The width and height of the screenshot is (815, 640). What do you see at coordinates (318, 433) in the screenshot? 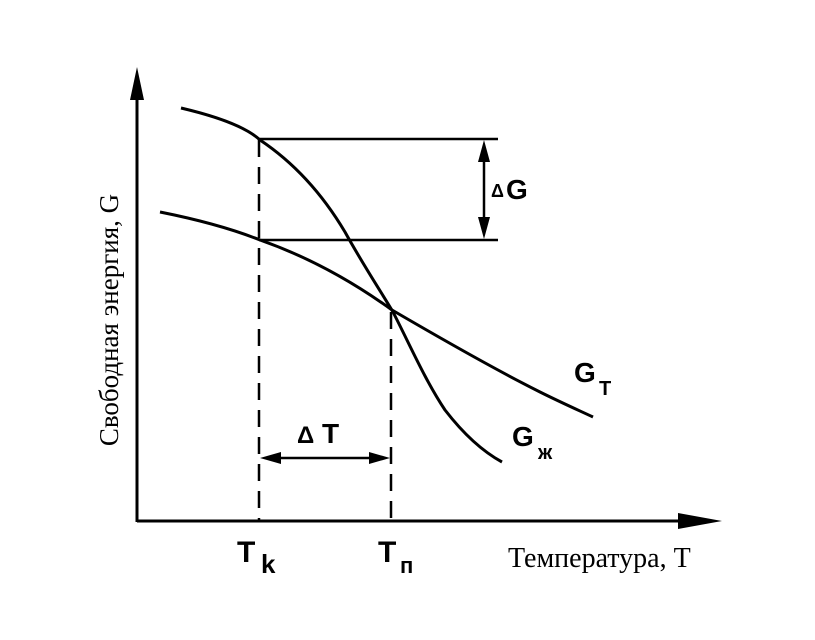
I see `delta-t-label: Δ T` at bounding box center [318, 433].